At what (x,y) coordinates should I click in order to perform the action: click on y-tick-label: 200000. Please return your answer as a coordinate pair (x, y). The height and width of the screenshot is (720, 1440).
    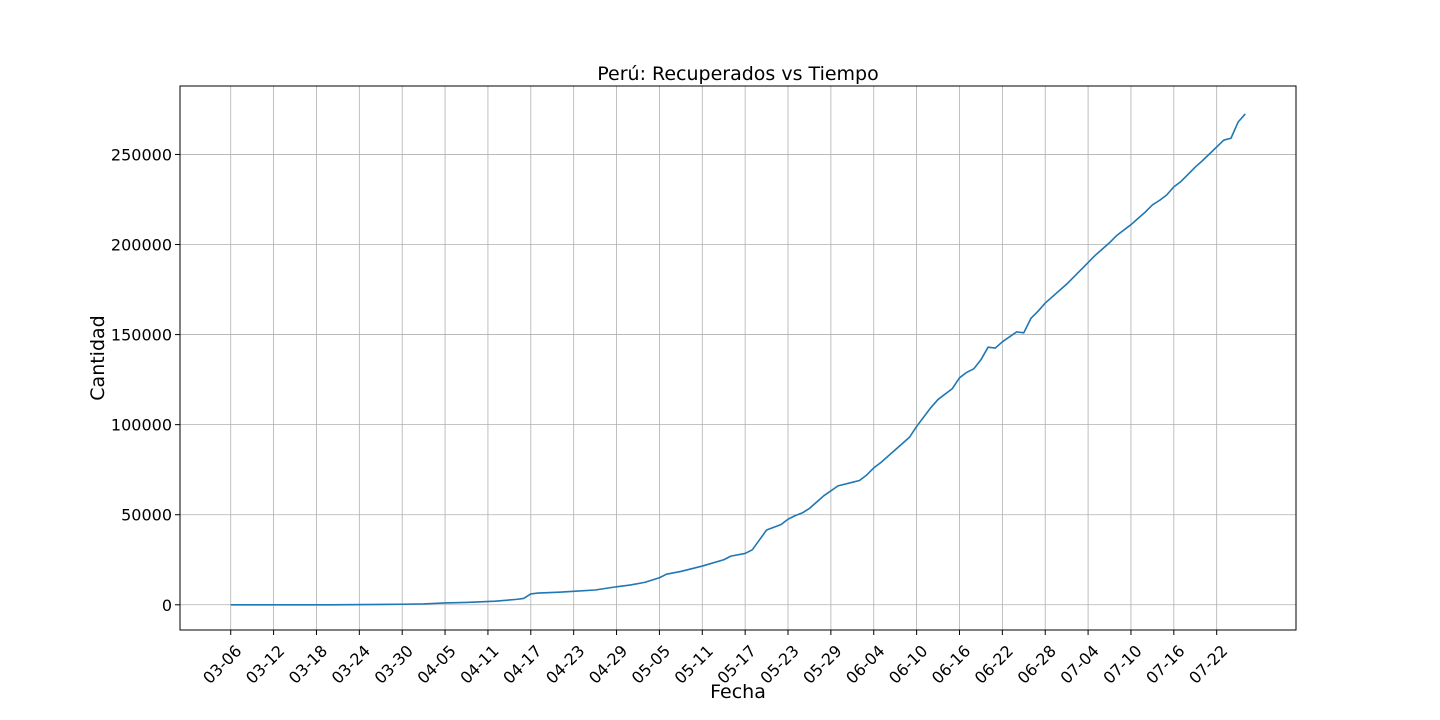
    Looking at the image, I should click on (141, 245).